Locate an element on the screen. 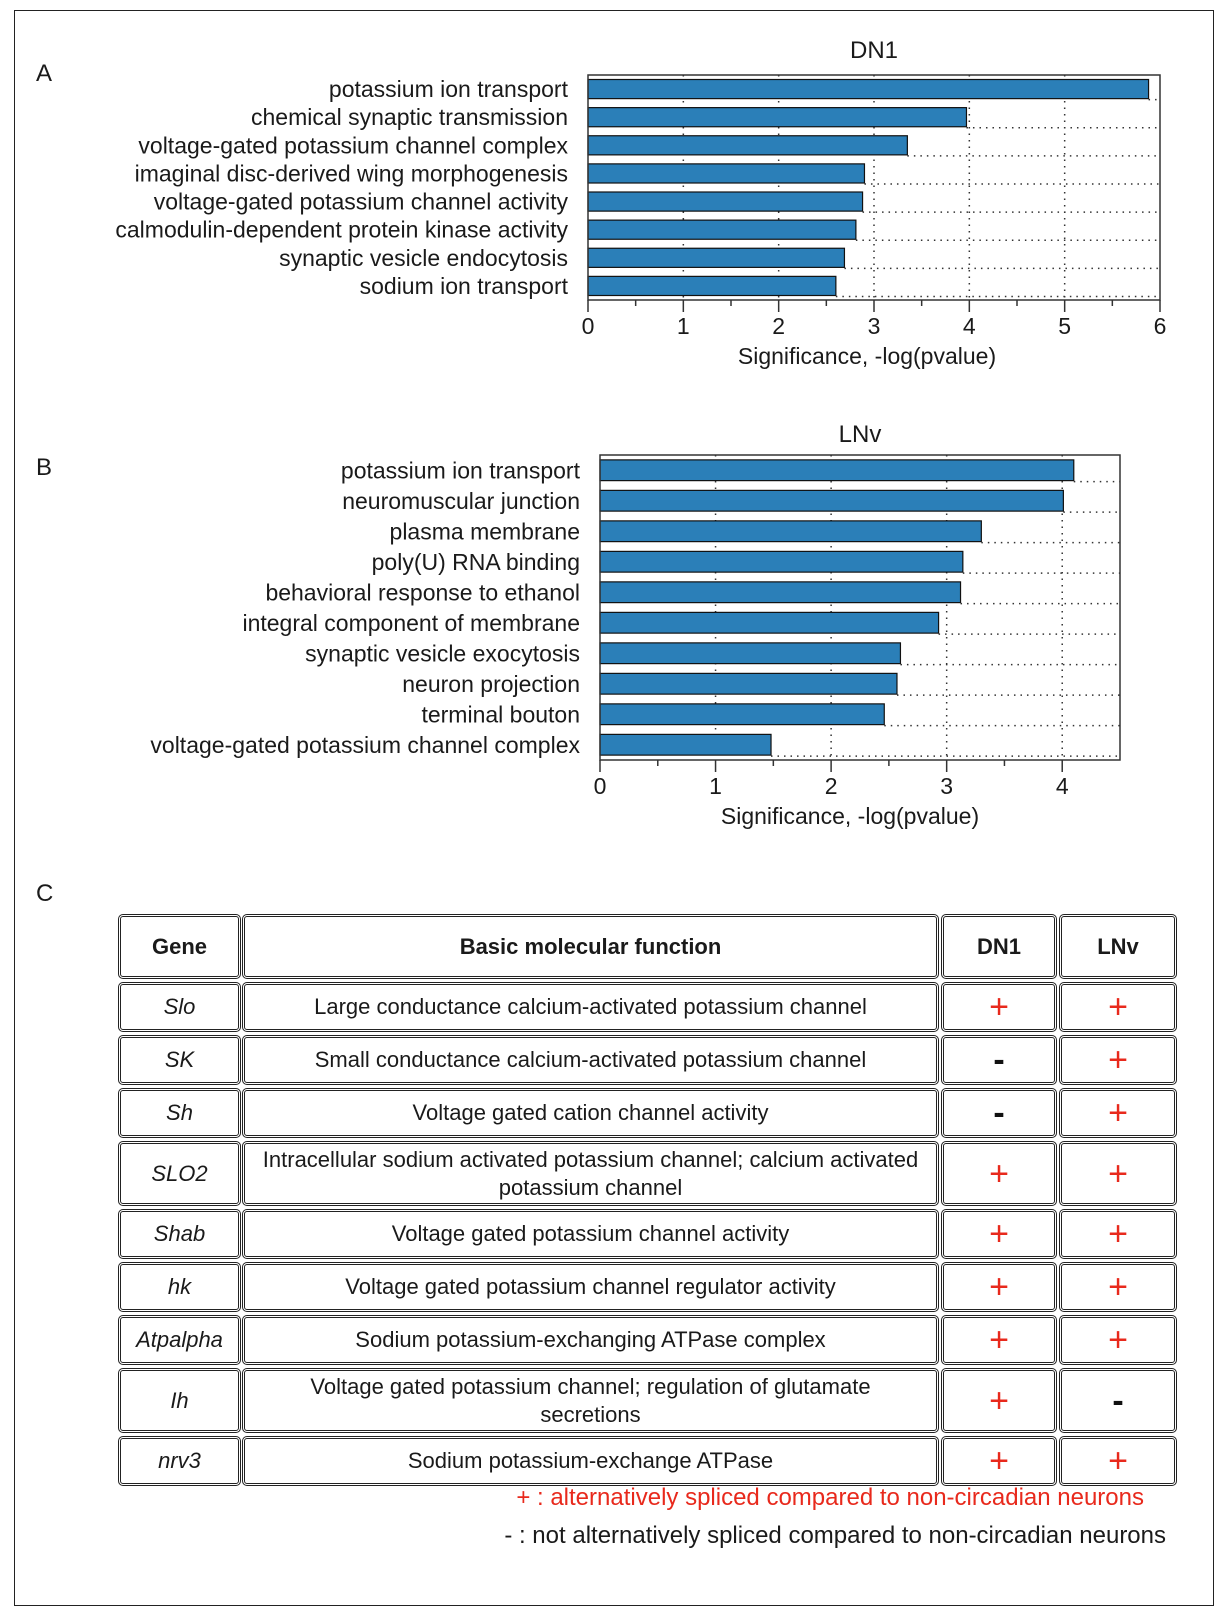  lnv-plot-frame is located at coordinates (860, 607).